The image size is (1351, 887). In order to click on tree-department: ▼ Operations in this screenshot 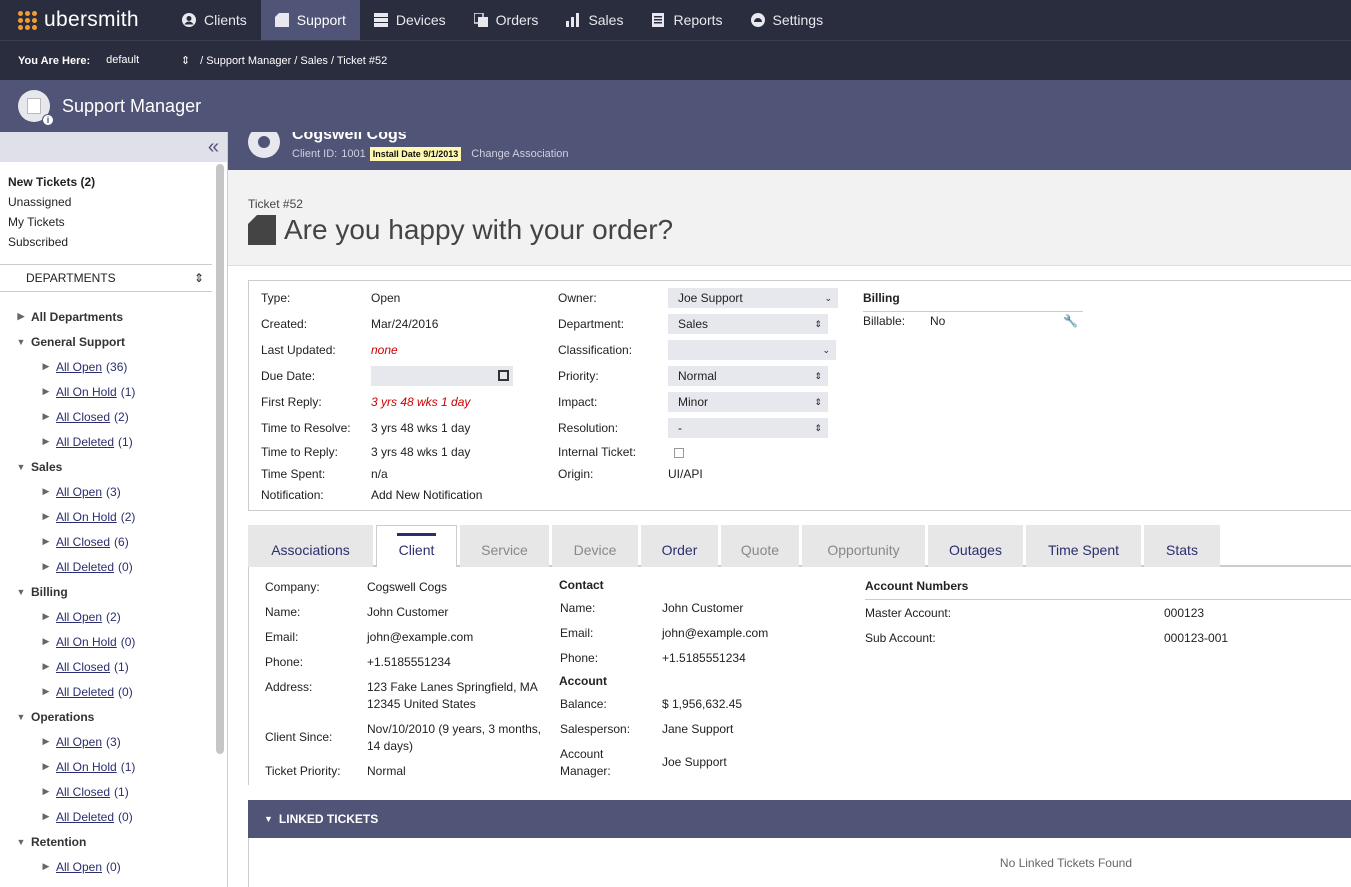, I will do `click(113, 716)`.